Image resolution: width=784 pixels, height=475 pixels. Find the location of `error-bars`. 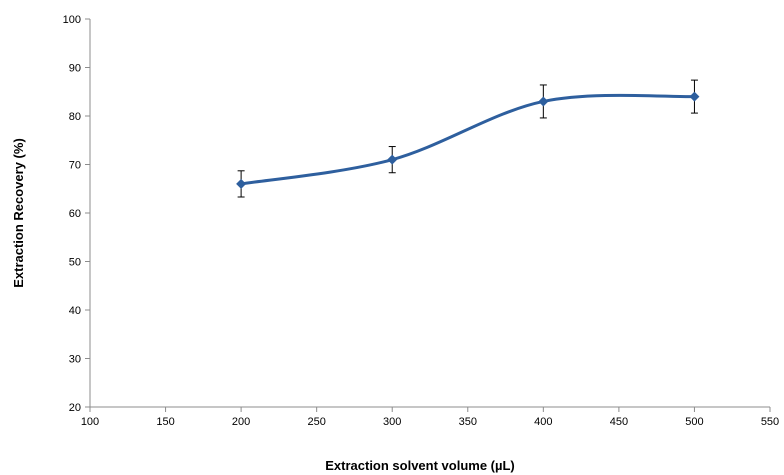

error-bars is located at coordinates (467, 138).